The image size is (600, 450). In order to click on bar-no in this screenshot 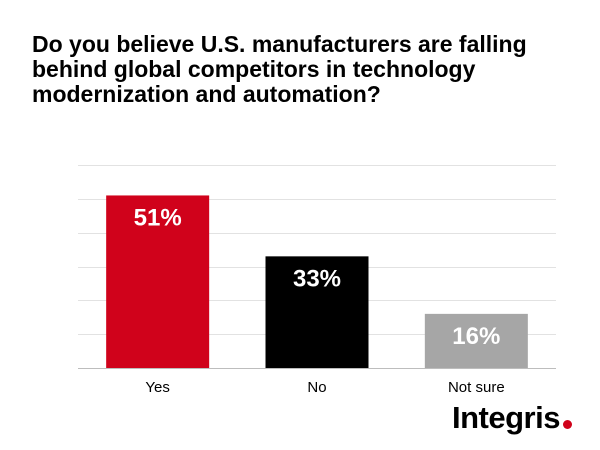, I will do `click(317, 312)`.